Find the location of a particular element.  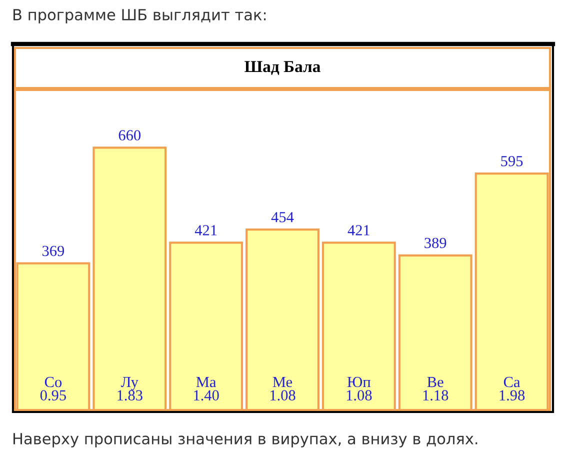

data-label: 369 is located at coordinates (53, 251).